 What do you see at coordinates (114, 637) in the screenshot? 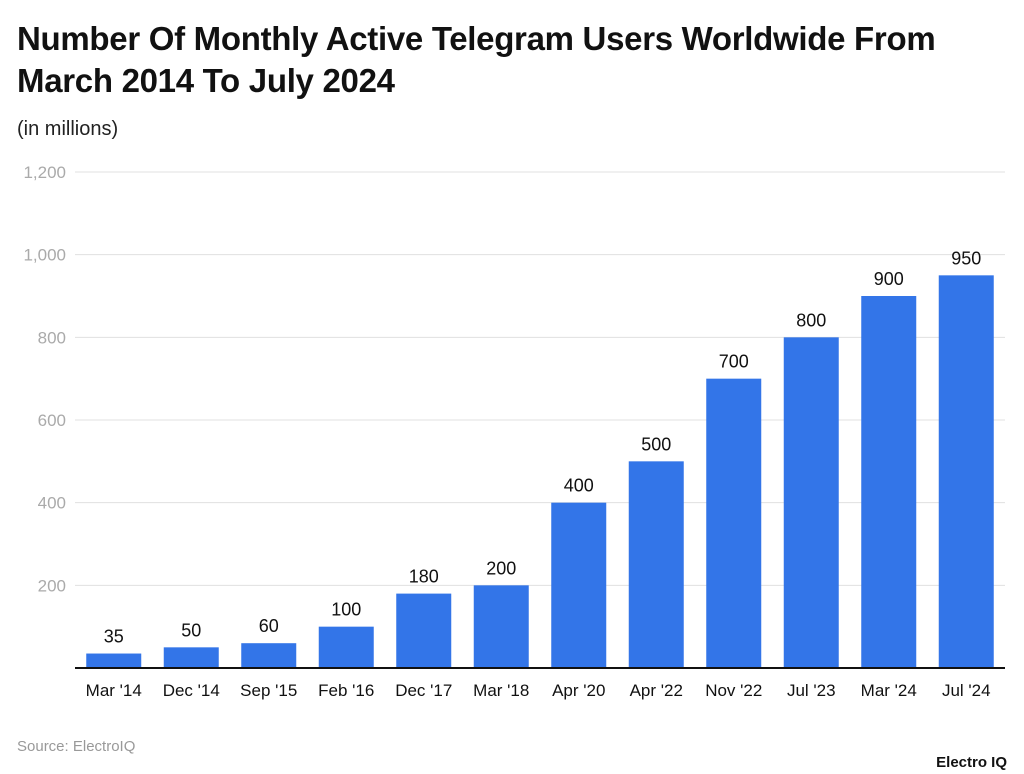
I see `data-label: 35` at bounding box center [114, 637].